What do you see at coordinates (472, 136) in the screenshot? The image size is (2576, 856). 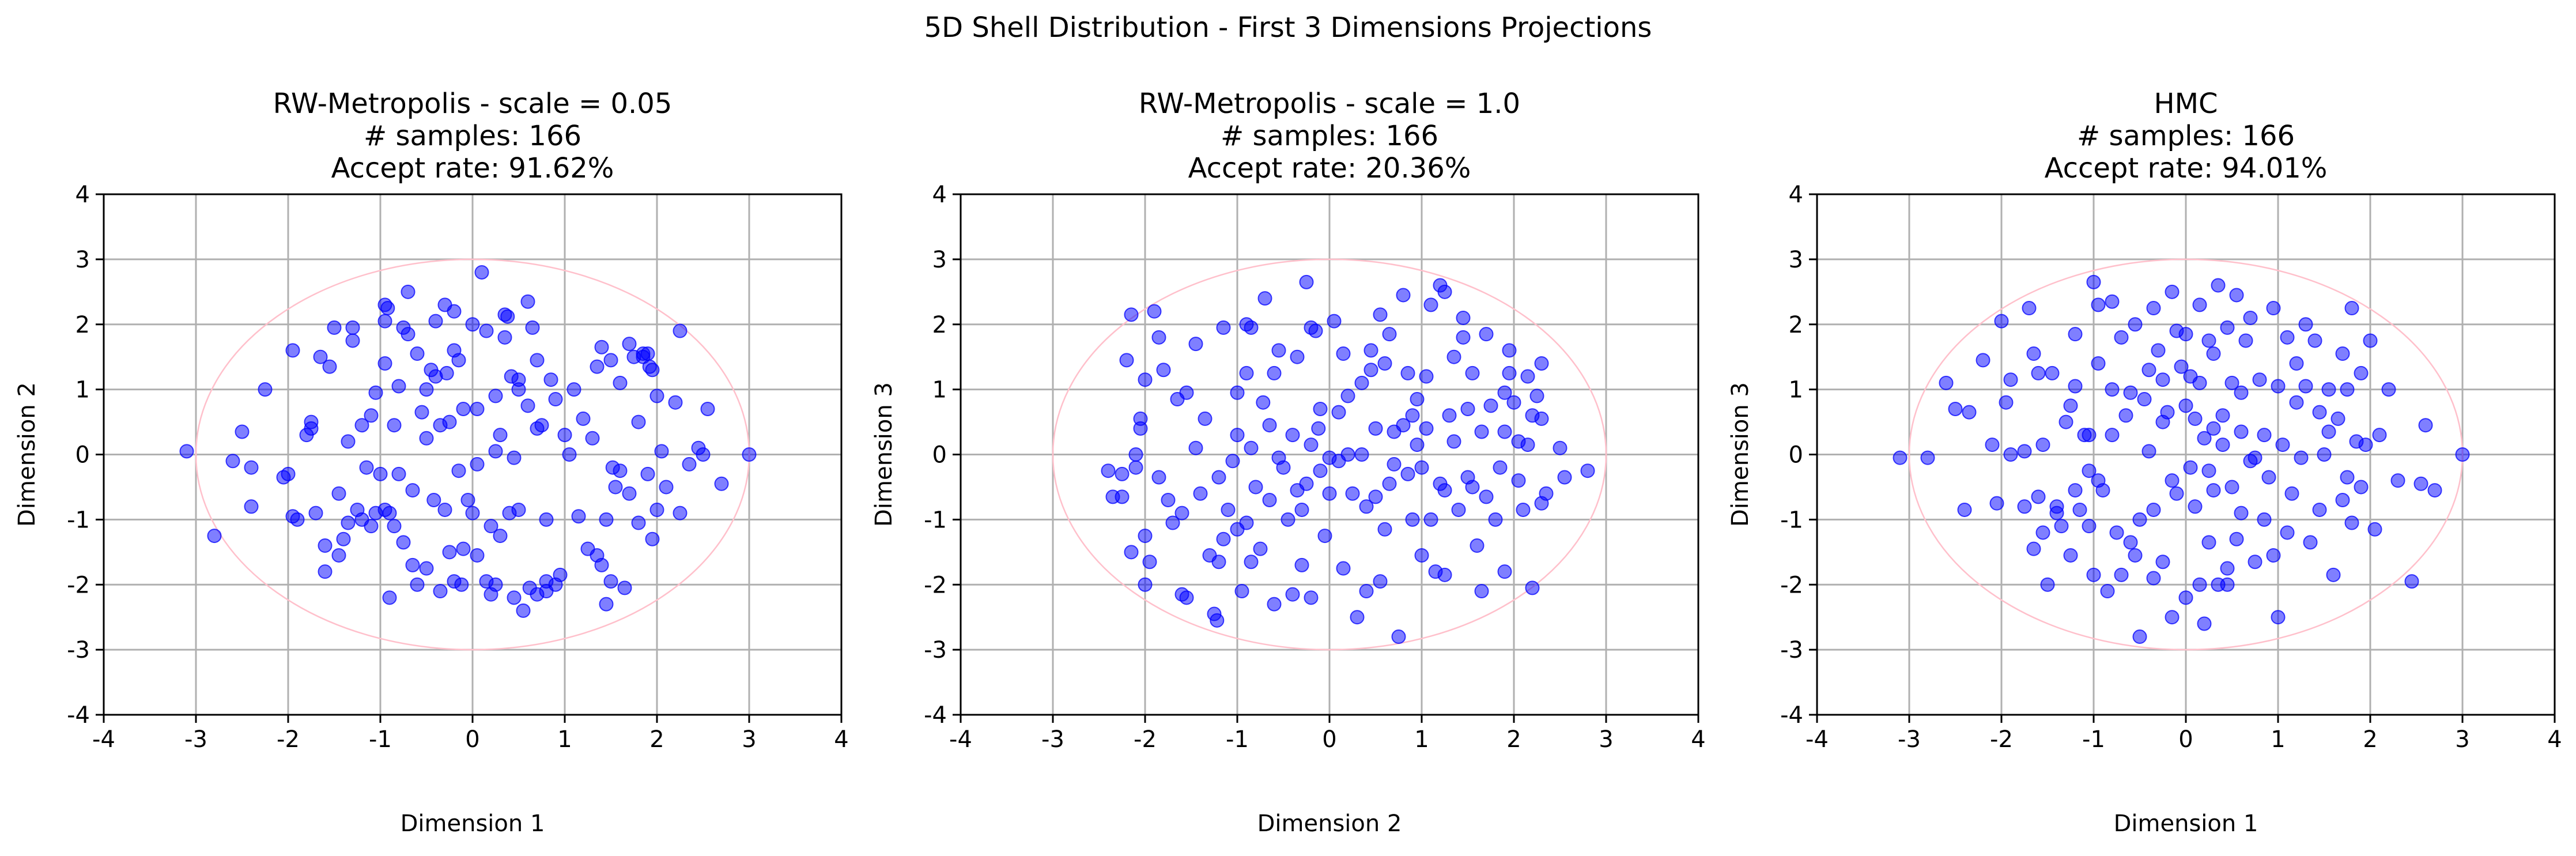 I see `subplot-title-line: # samples: 166` at bounding box center [472, 136].